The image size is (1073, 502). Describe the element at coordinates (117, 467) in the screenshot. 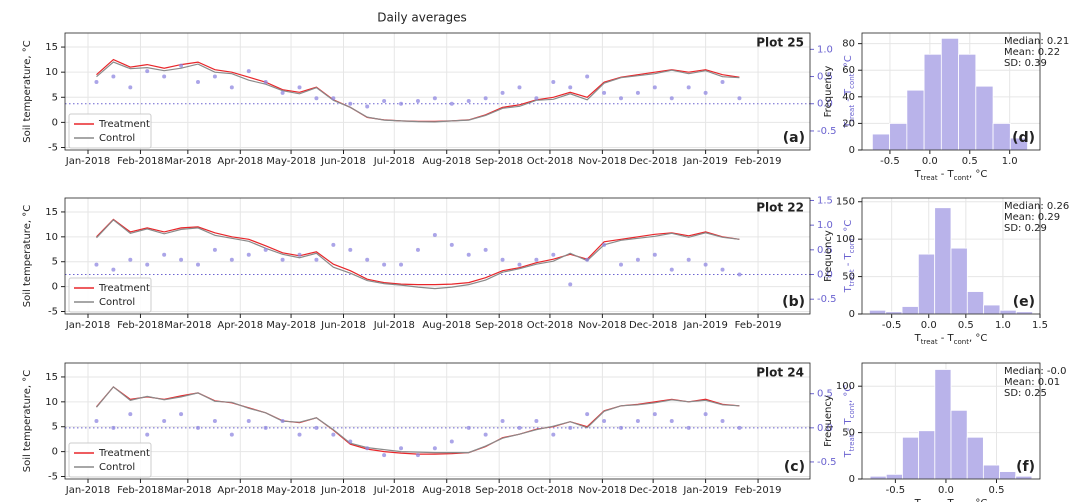

I see `legend-label: Control` at that location.